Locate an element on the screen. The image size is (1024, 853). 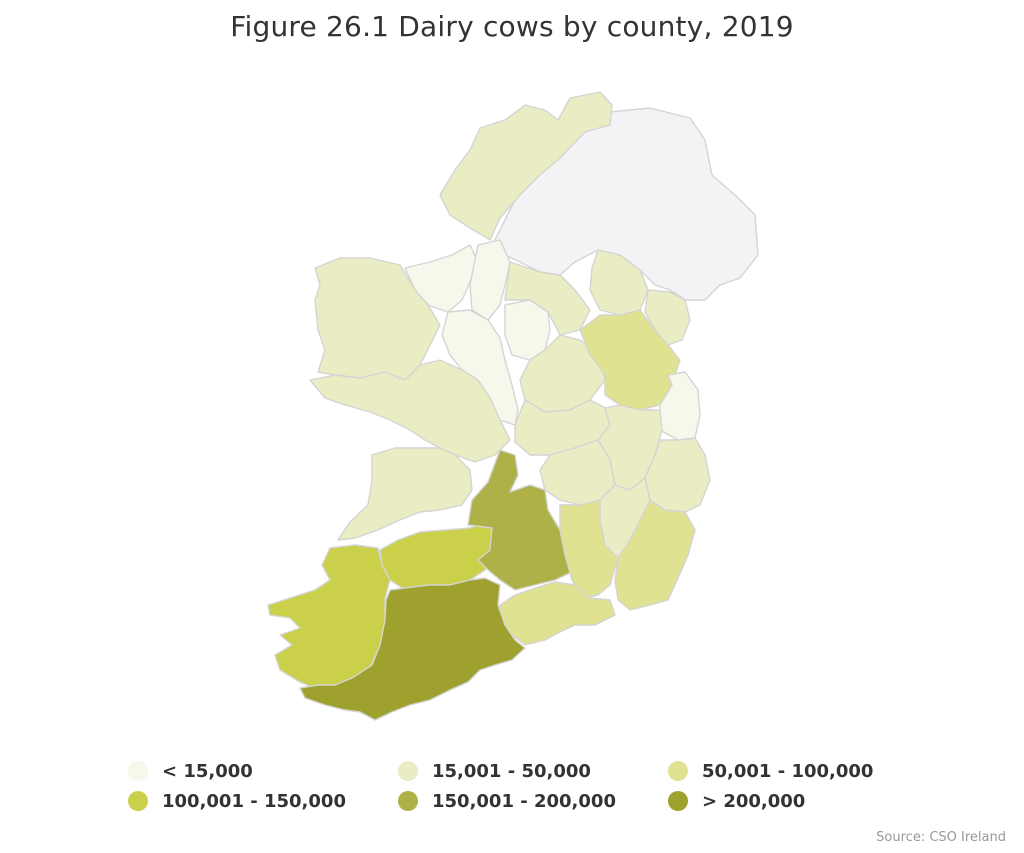
region-kilkenny is located at coordinates (589, 549).